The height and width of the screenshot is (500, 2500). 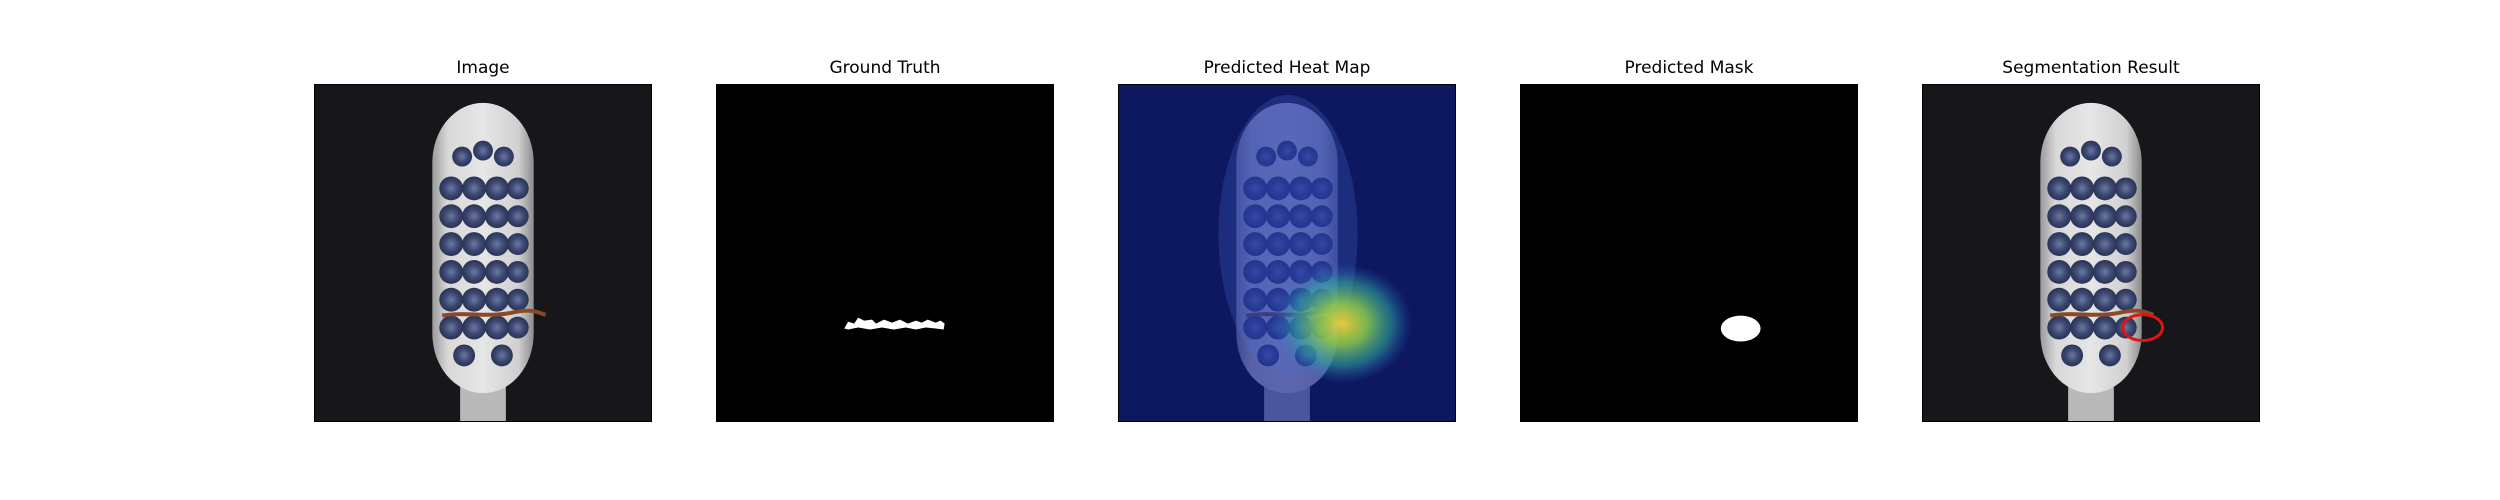 I want to click on segmentation-result-image, so click(x=2091, y=253).